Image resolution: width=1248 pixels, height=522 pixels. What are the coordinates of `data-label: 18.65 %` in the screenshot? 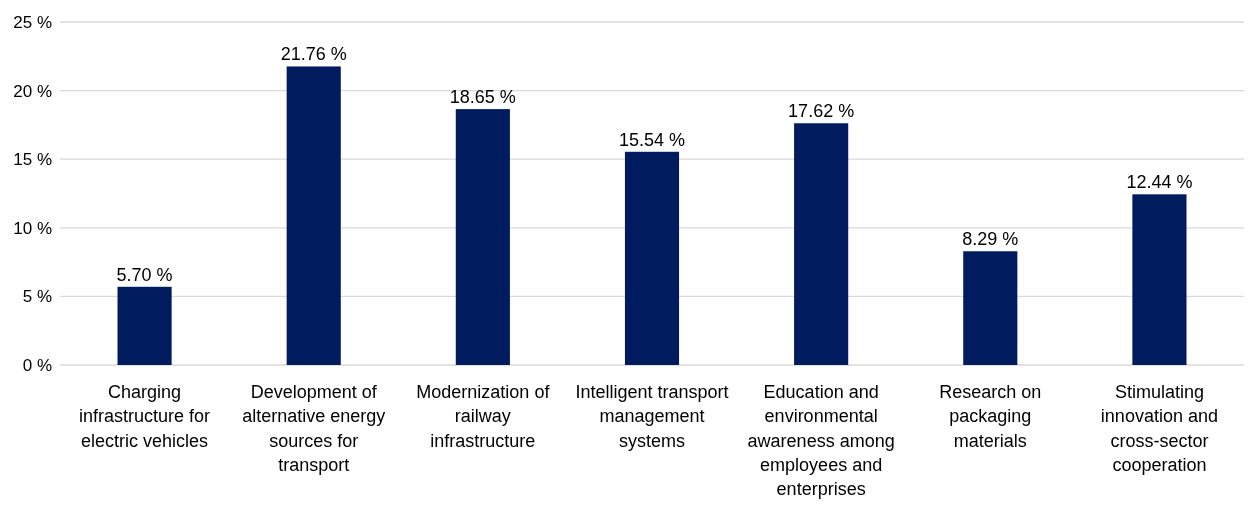 It's located at (482, 97).